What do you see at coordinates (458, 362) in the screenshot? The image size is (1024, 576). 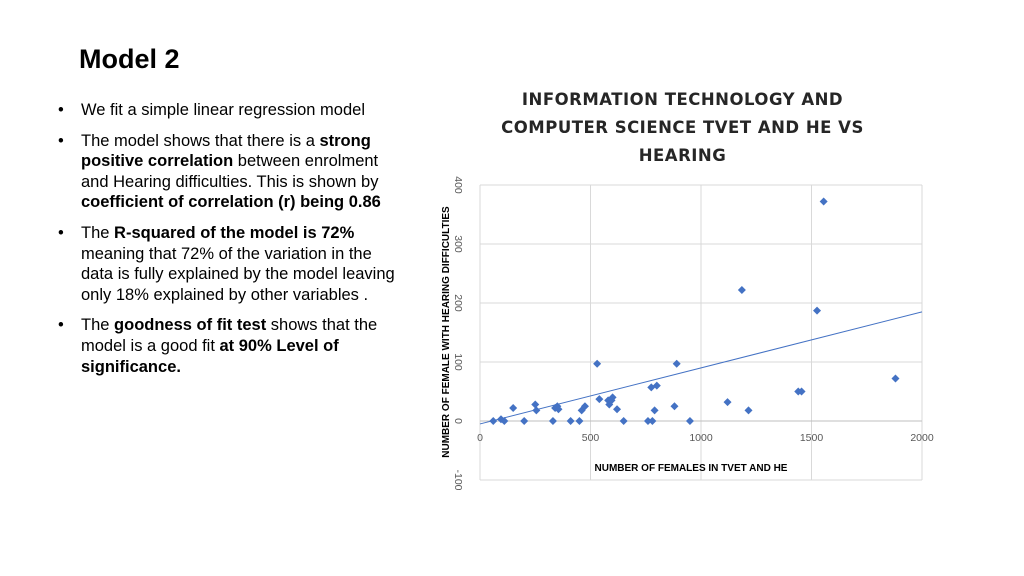 I see `y-tick-label: 100` at bounding box center [458, 362].